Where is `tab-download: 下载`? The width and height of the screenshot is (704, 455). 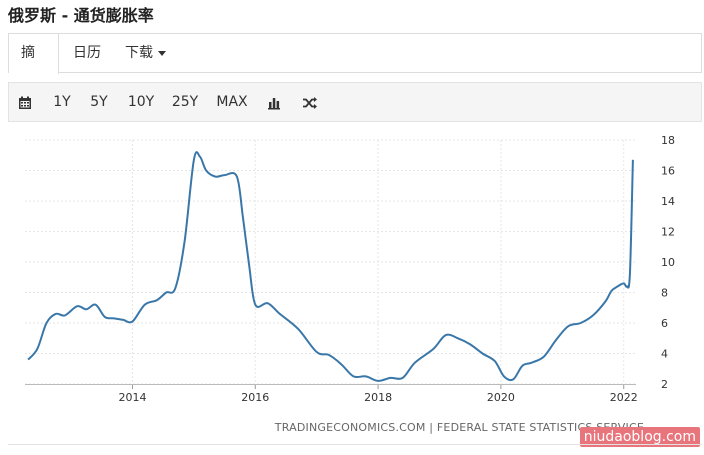 tab-download: 下载 is located at coordinates (145, 53).